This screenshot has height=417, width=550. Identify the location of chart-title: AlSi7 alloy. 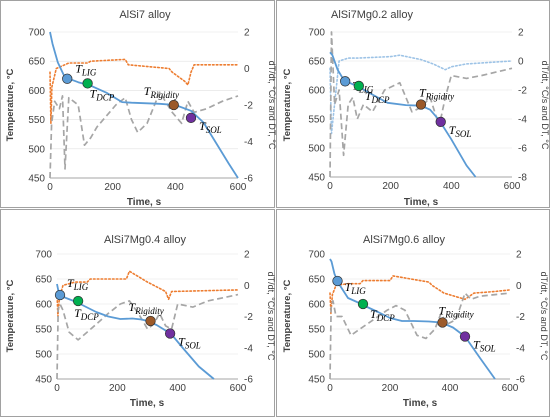
(145, 15).